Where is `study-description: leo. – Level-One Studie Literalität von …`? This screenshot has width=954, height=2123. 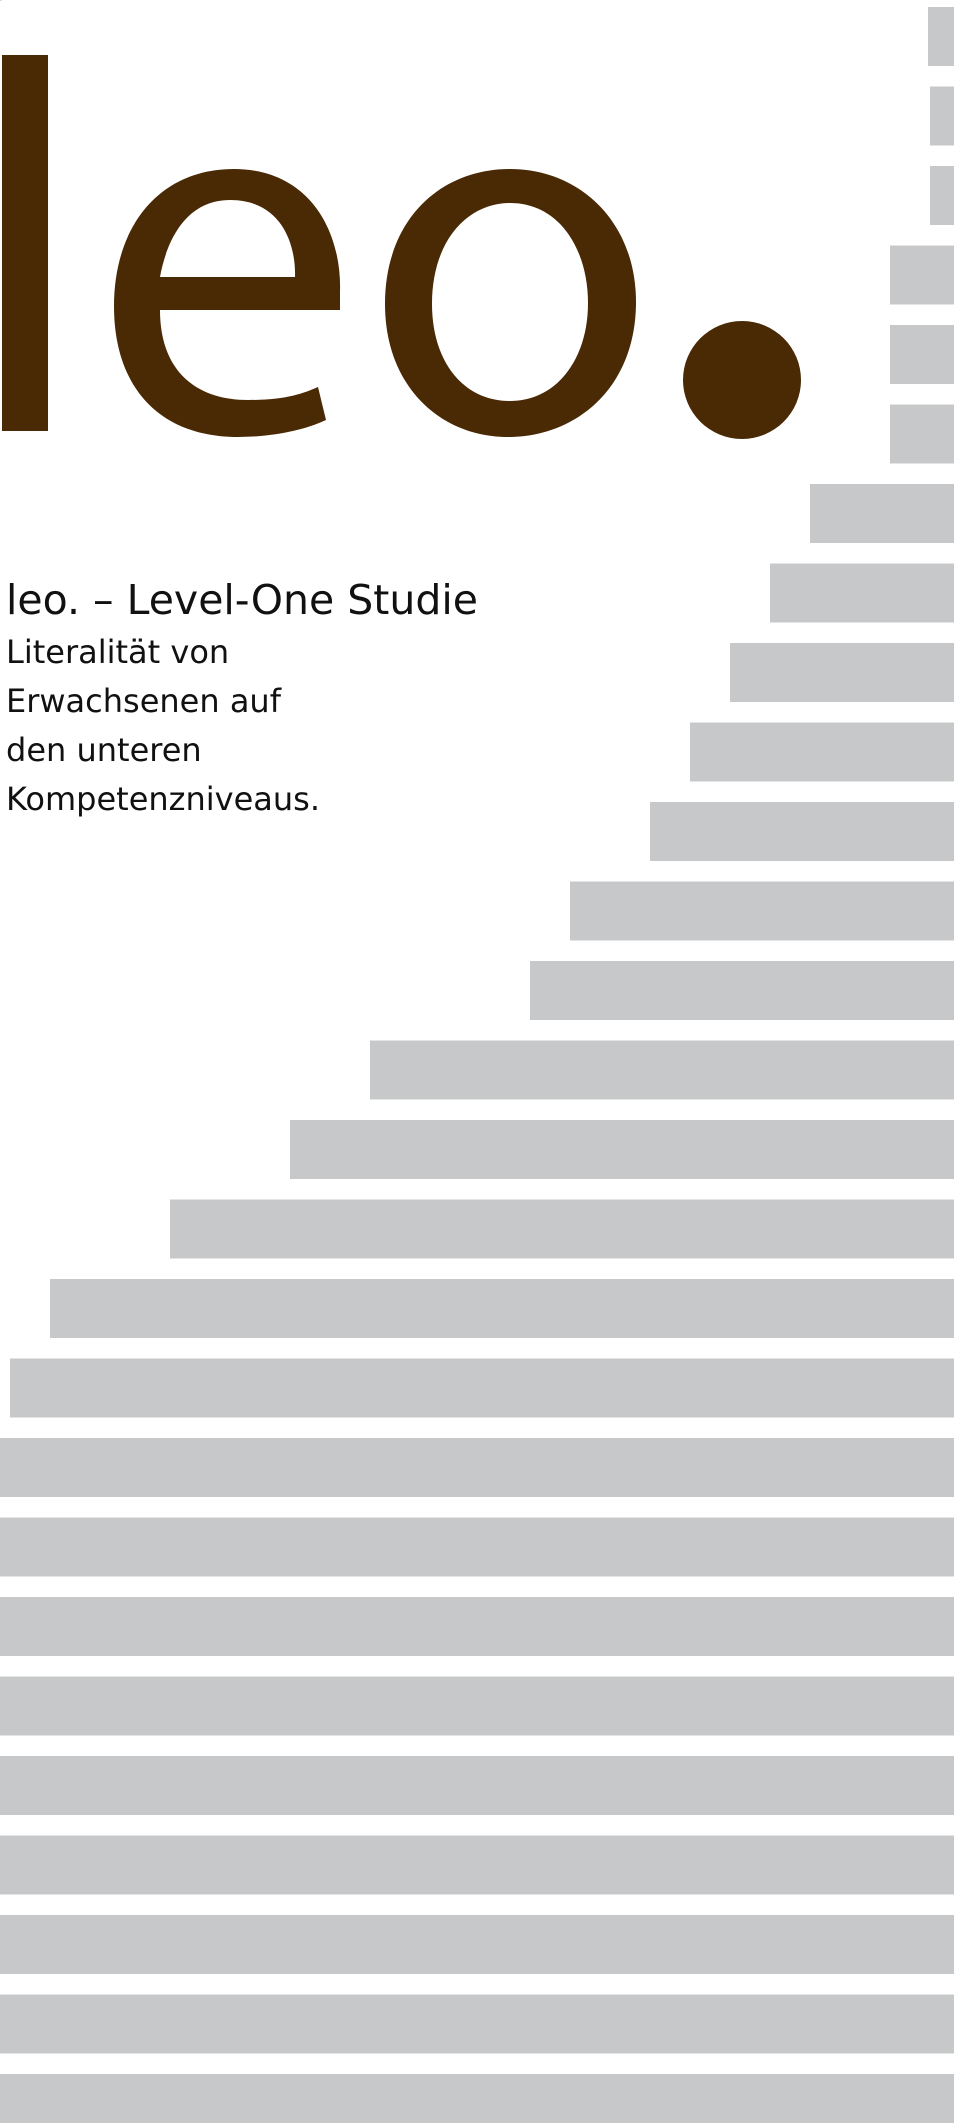 study-description: leo. – Level-One Studie Literalität von … is located at coordinates (242, 698).